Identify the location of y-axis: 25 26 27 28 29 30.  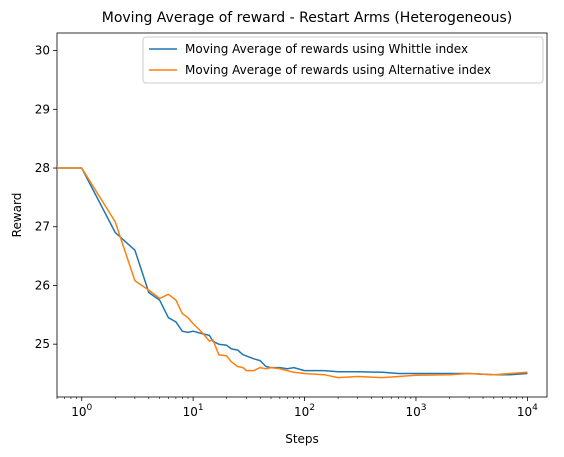
(46, 197).